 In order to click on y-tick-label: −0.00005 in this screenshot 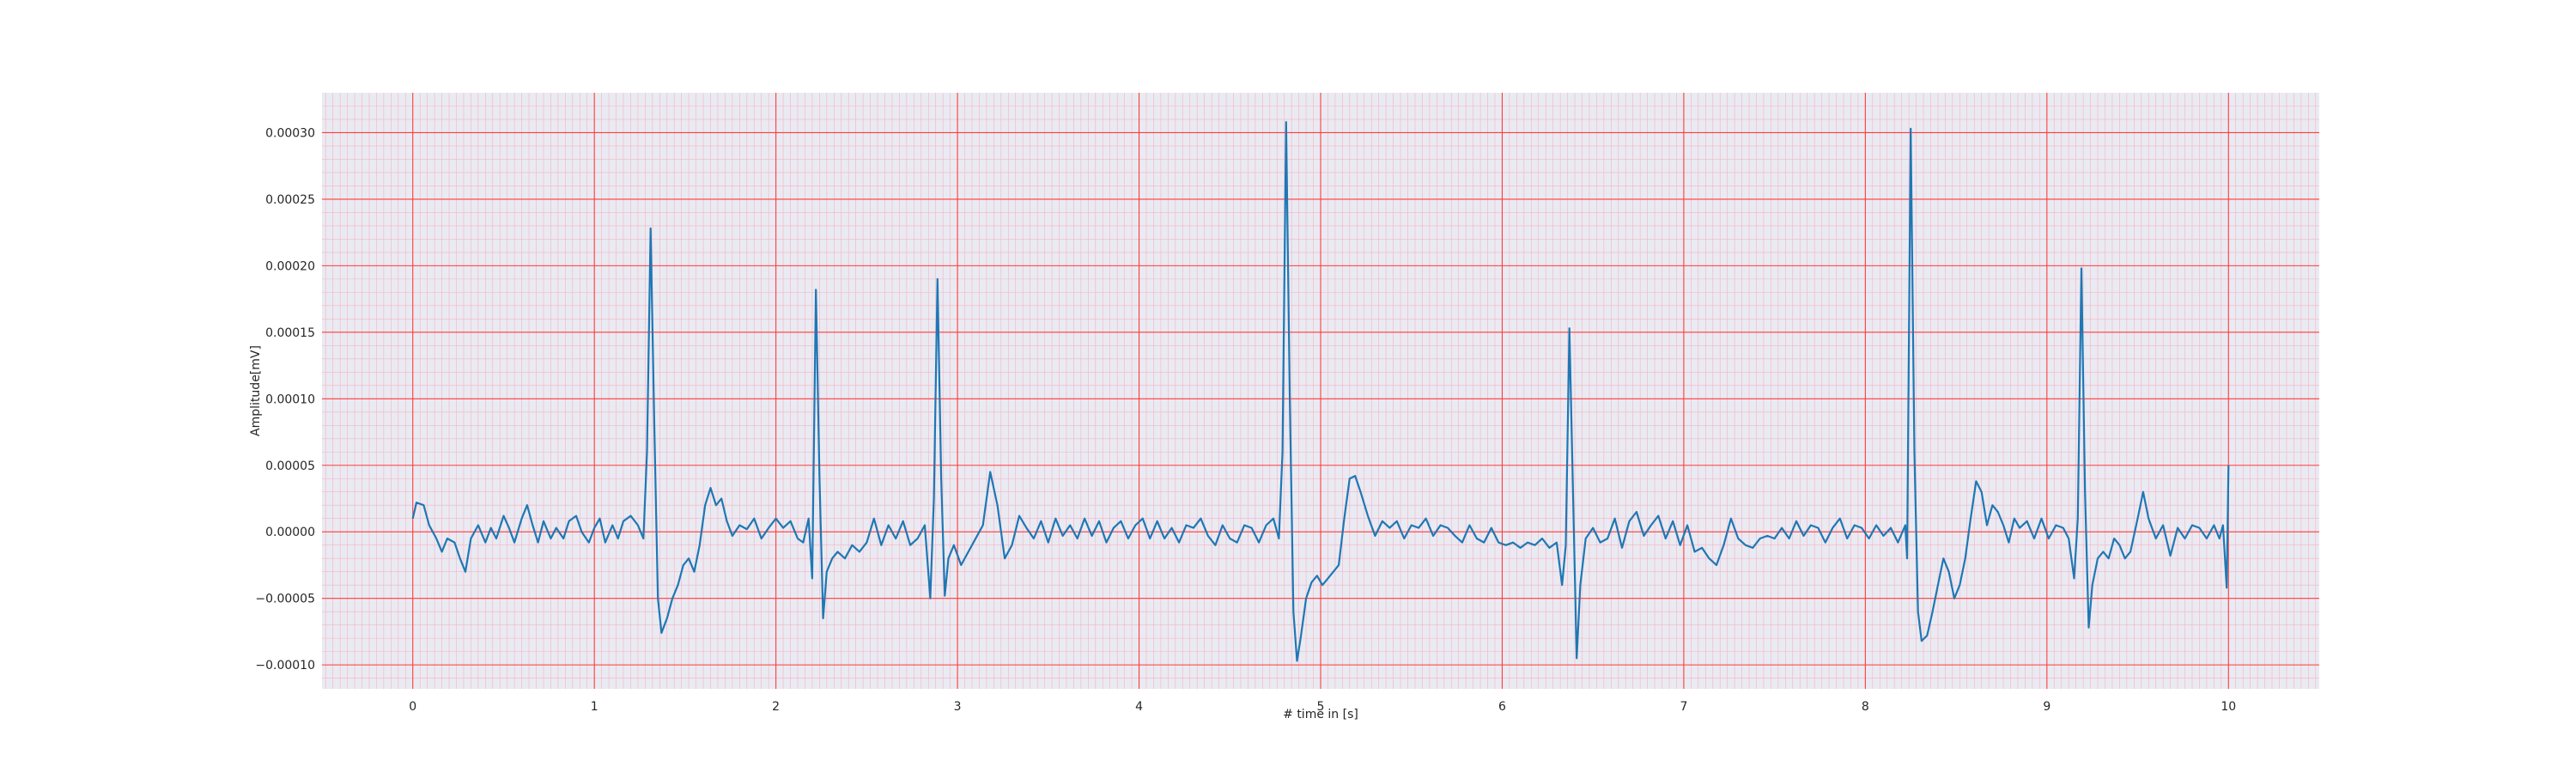, I will do `click(285, 599)`.